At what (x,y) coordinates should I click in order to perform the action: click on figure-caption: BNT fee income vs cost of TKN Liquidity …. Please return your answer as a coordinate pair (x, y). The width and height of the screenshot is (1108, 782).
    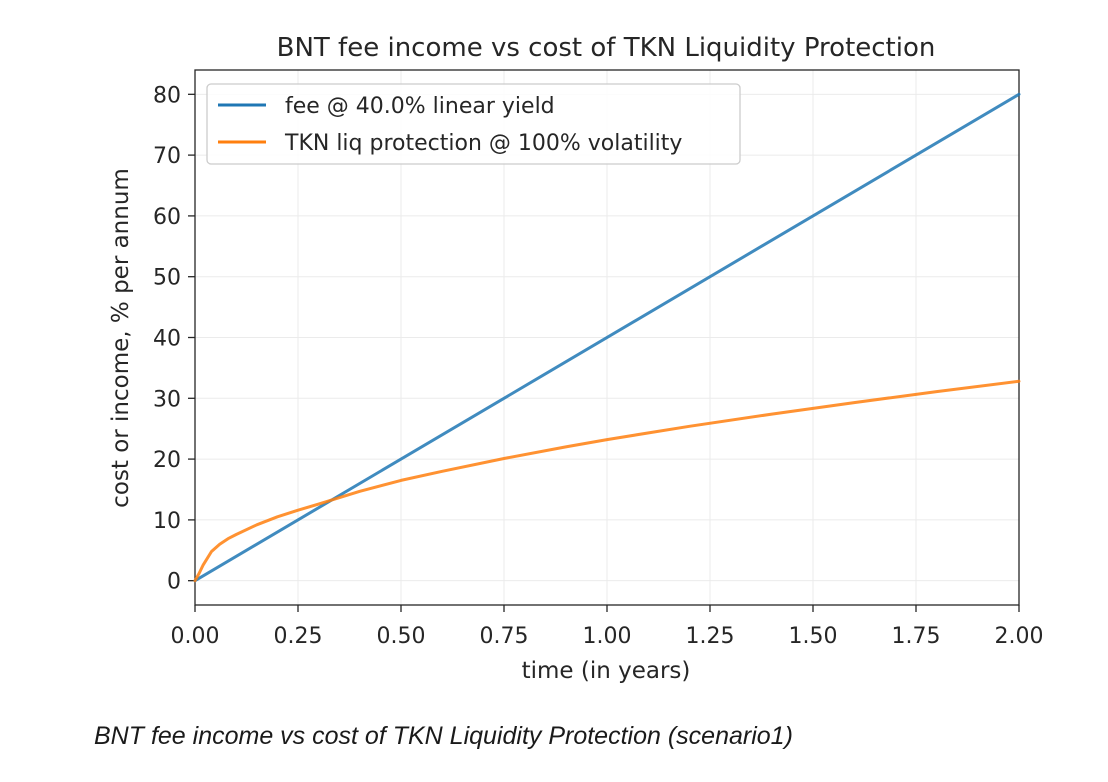
    Looking at the image, I should click on (443, 736).